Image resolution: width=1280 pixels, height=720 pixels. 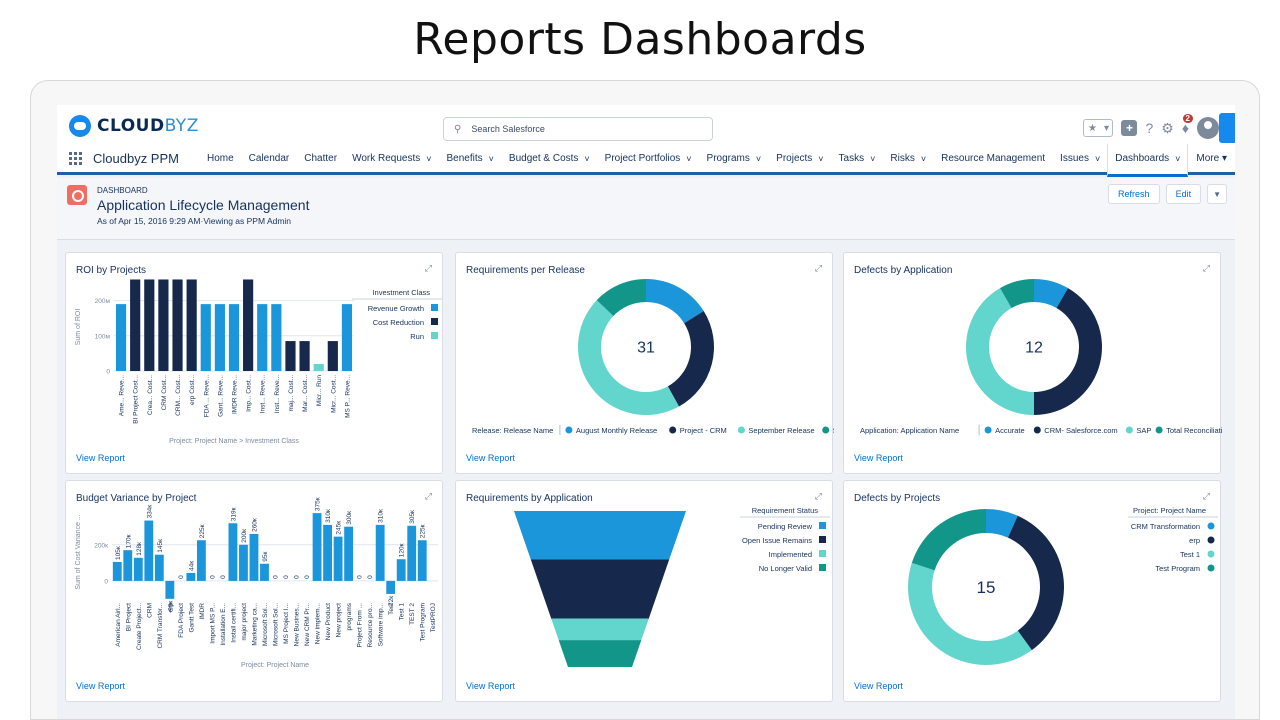 I want to click on search-input: ⚲ Search Salesforce, so click(x=578, y=129).